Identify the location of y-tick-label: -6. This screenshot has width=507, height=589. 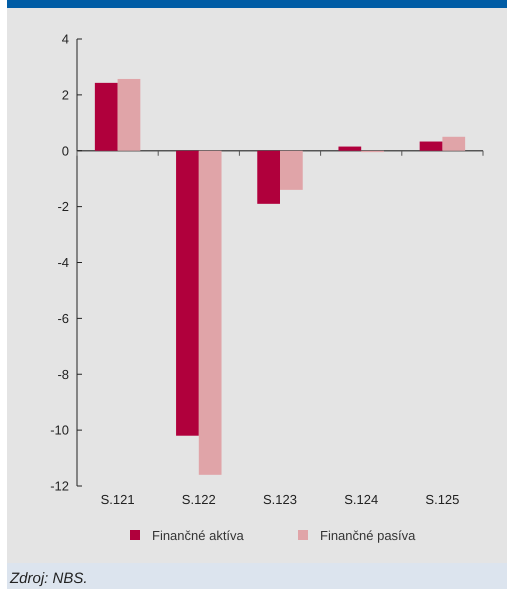
(63, 318).